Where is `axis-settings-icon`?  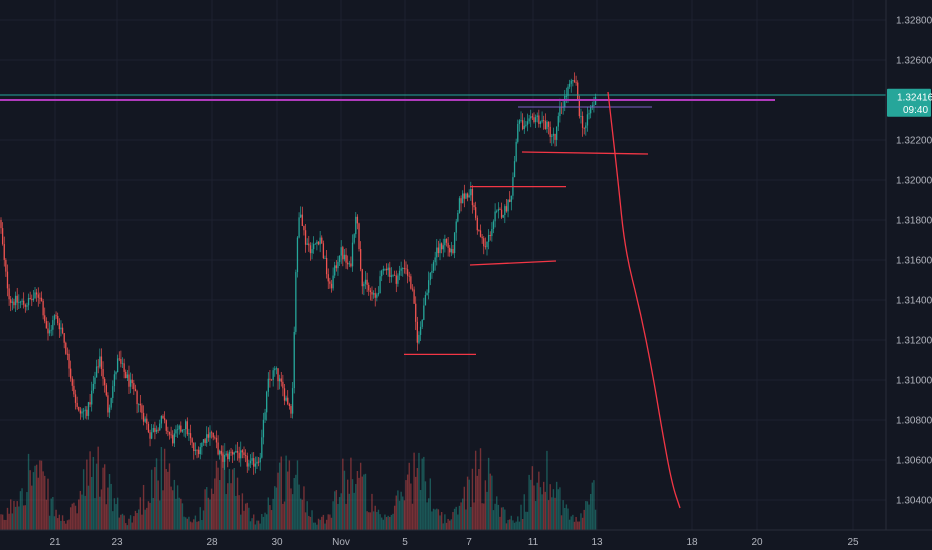 axis-settings-icon is located at coordinates (909, 540).